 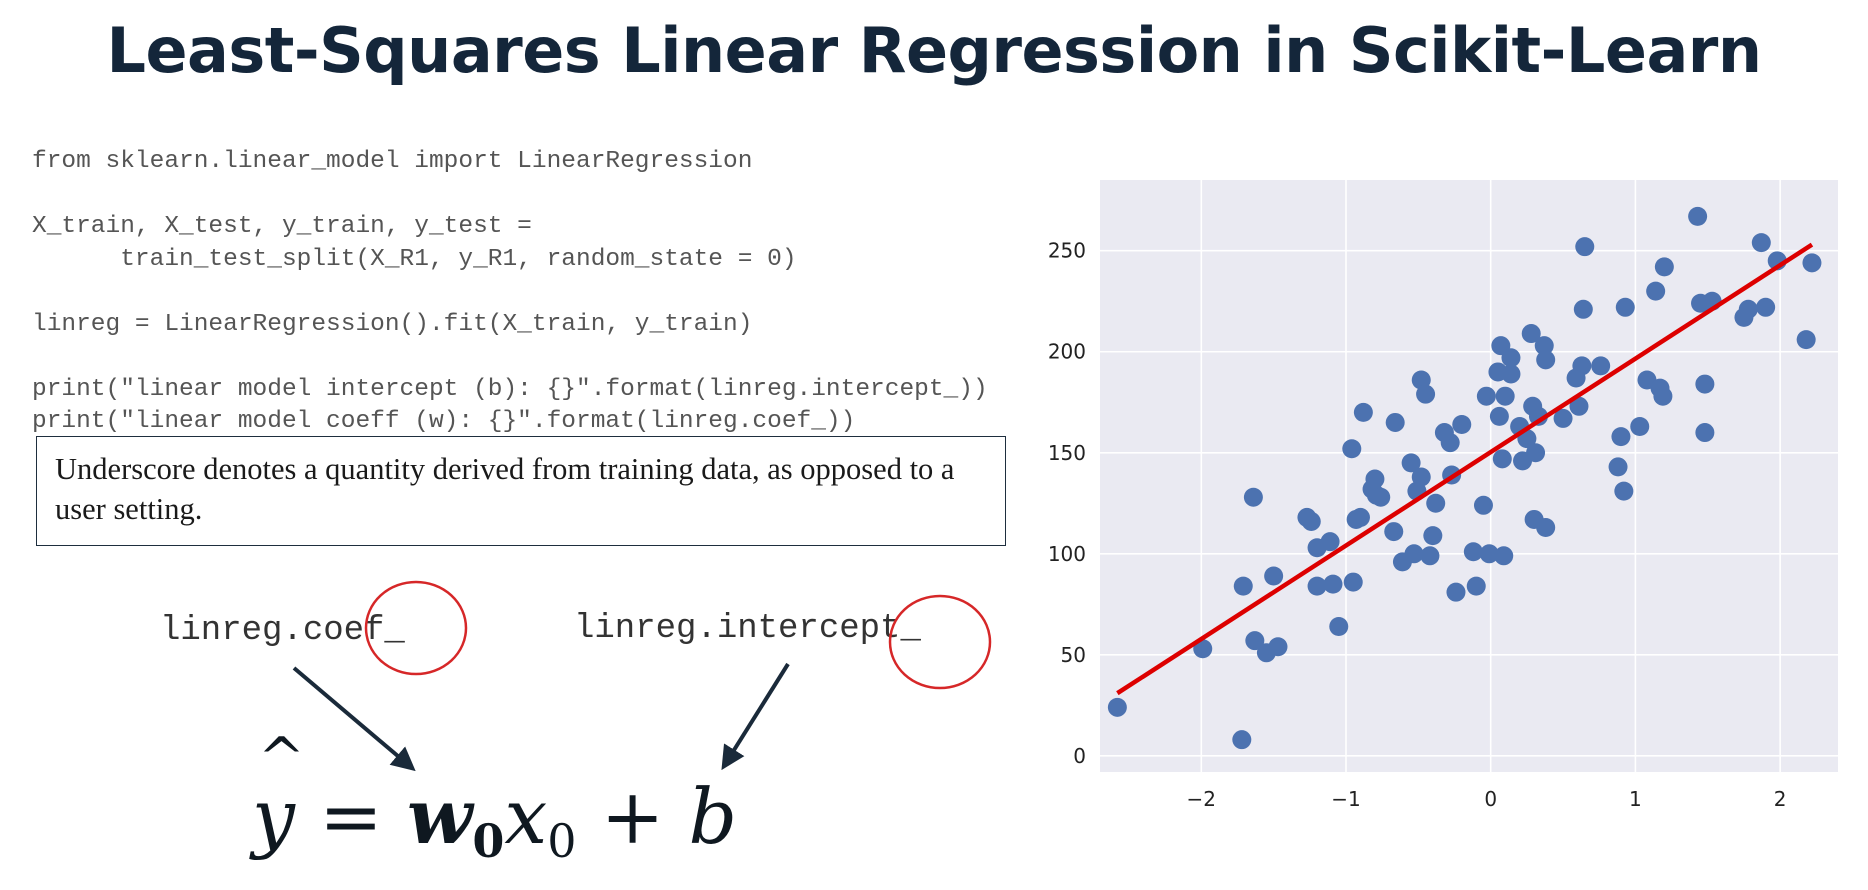 I want to click on hat-symbol: ^, so click(x=281, y=758).